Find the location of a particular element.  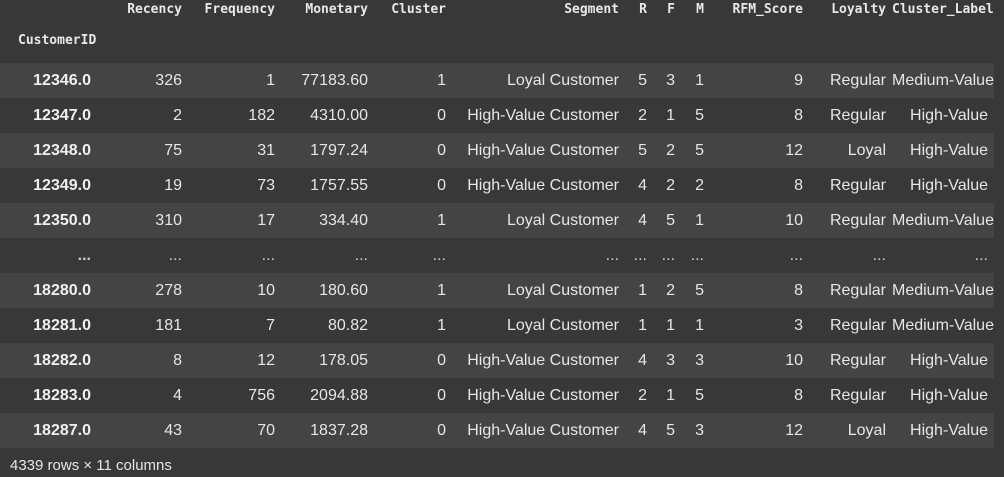

table-cell: 278 is located at coordinates (168, 290).